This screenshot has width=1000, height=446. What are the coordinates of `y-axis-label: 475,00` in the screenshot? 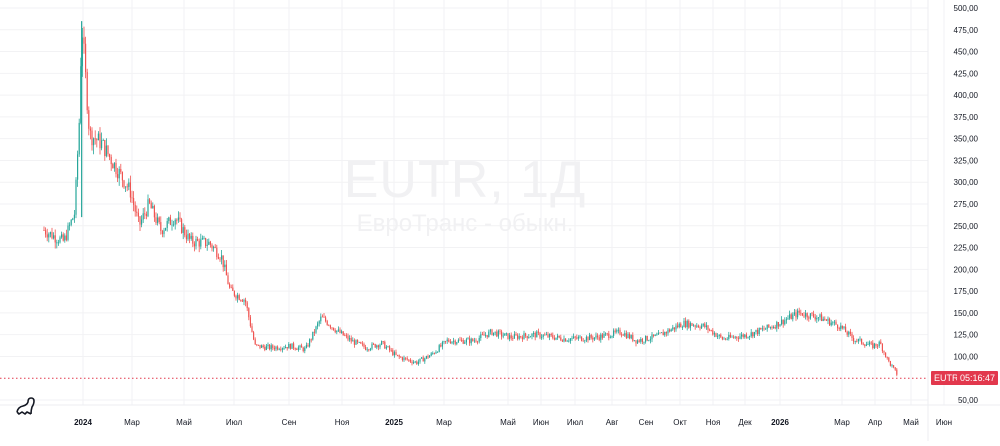 It's located at (966, 30).